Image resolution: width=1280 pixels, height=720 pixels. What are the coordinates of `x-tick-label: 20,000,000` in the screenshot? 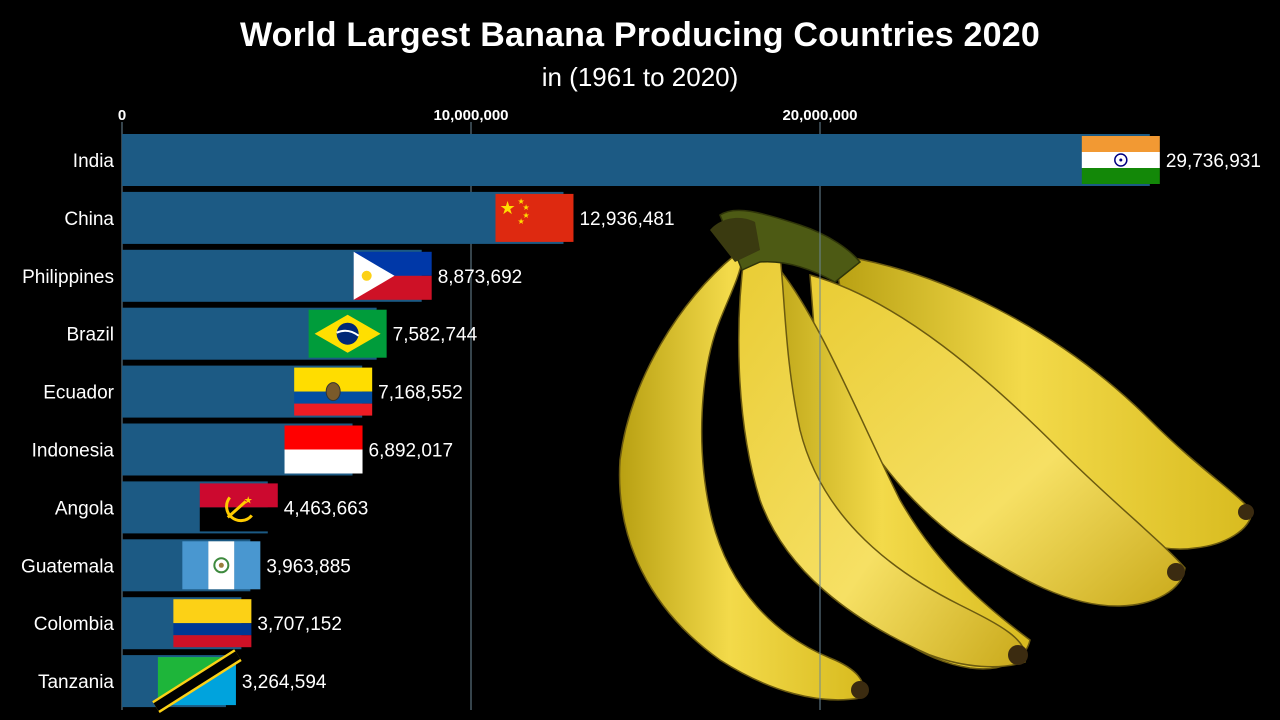 It's located at (819, 115).